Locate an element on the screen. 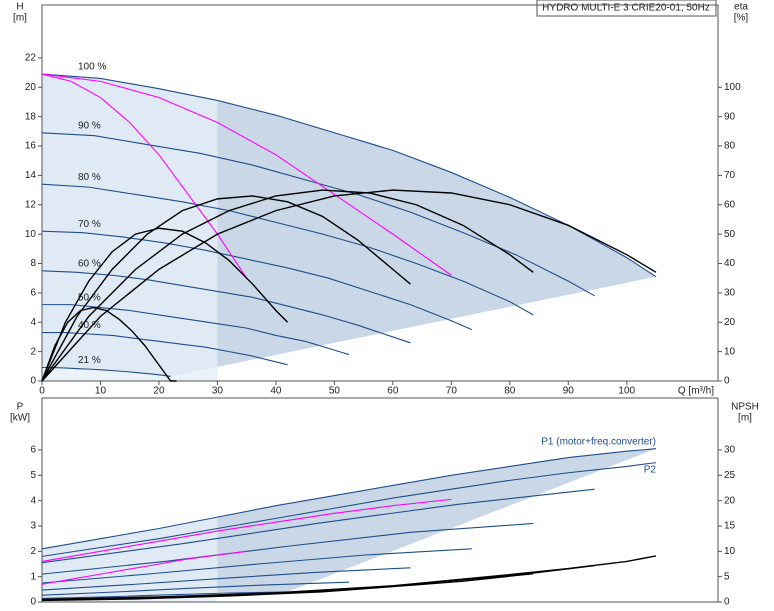  y-axis-label: P is located at coordinates (20, 407).